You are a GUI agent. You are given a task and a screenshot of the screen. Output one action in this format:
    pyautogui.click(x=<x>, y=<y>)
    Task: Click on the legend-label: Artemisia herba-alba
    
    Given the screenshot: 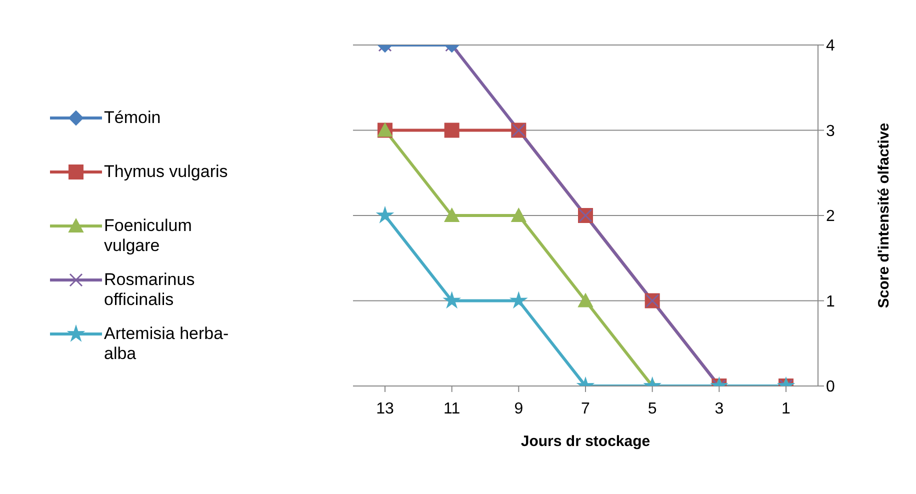 What is the action you would take?
    pyautogui.click(x=166, y=344)
    